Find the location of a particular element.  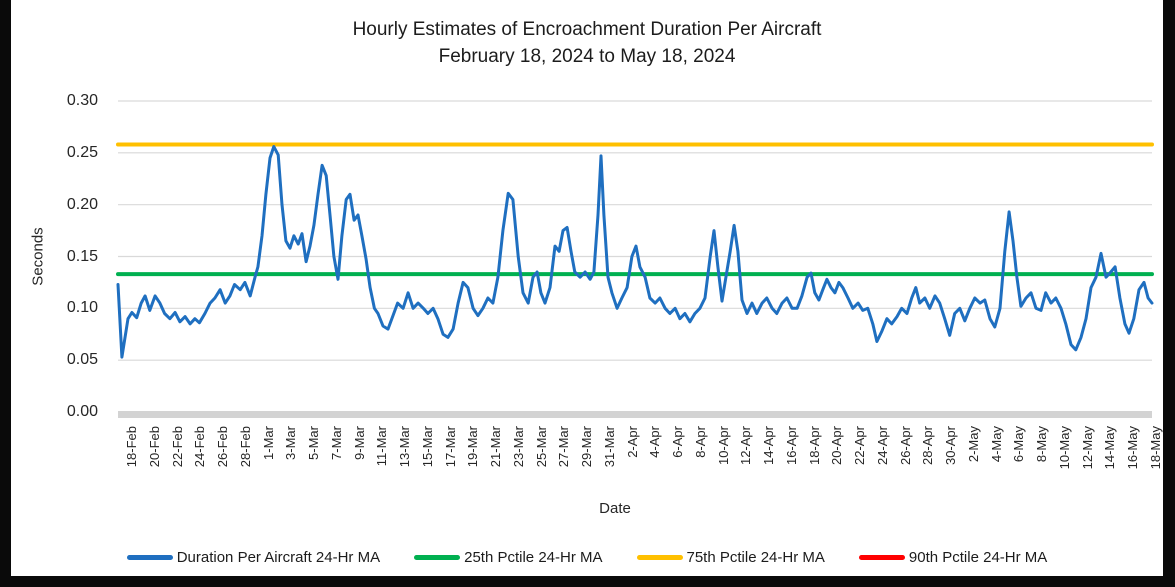

legend-item: 75th Pctile 24-Hr MA is located at coordinates (730, 557).